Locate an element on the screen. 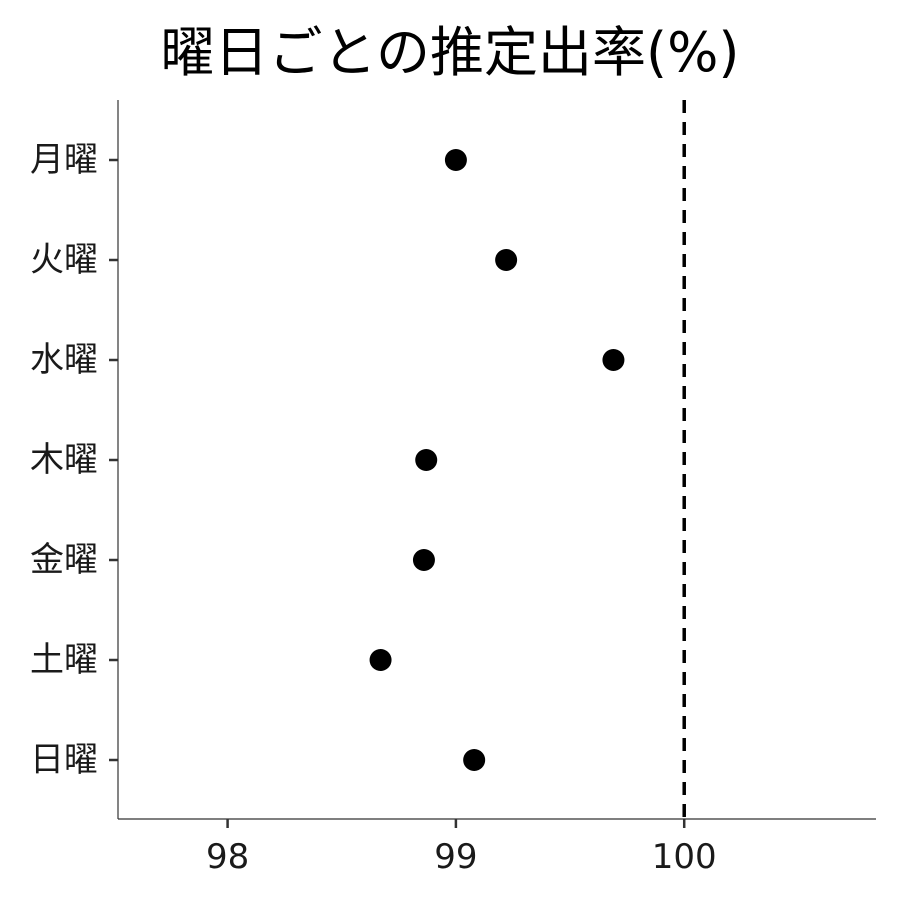 The width and height of the screenshot is (900, 900). y-tick-label: 木曜 is located at coordinates (64, 460).